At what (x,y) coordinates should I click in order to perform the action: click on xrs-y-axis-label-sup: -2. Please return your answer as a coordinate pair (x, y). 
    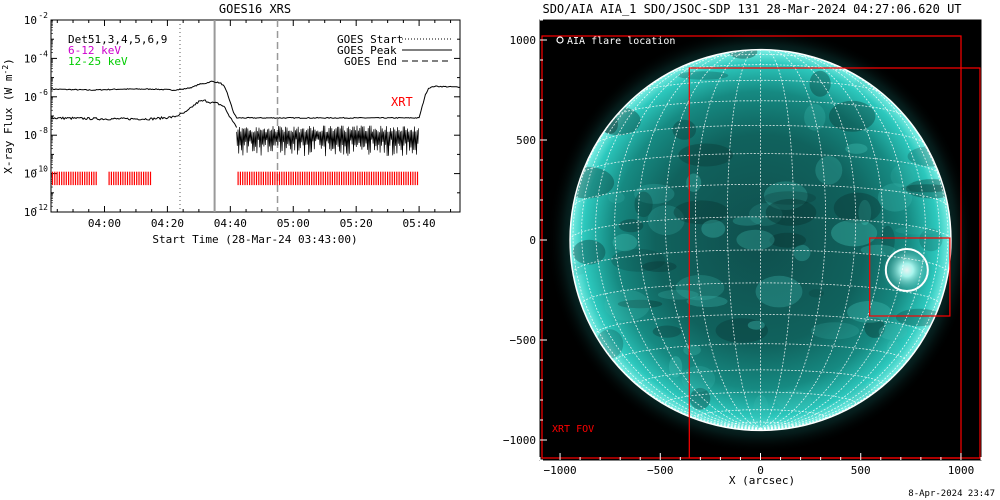
    Looking at the image, I should click on (5, 70).